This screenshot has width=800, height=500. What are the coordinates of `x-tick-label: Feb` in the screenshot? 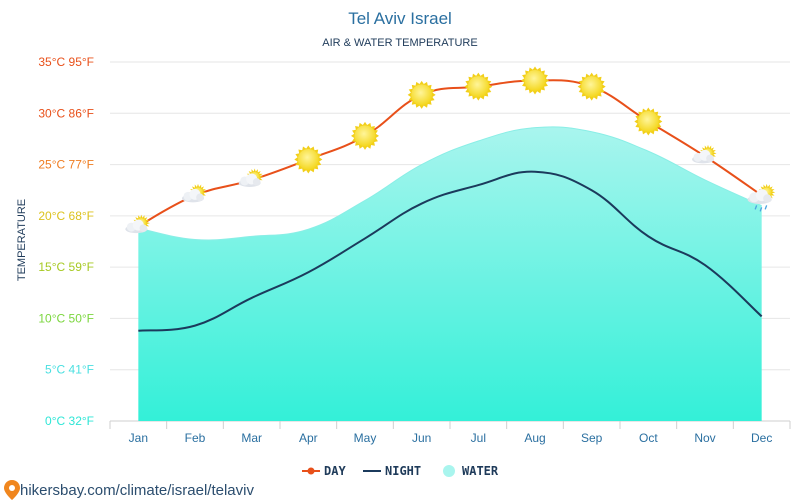 It's located at (195, 438).